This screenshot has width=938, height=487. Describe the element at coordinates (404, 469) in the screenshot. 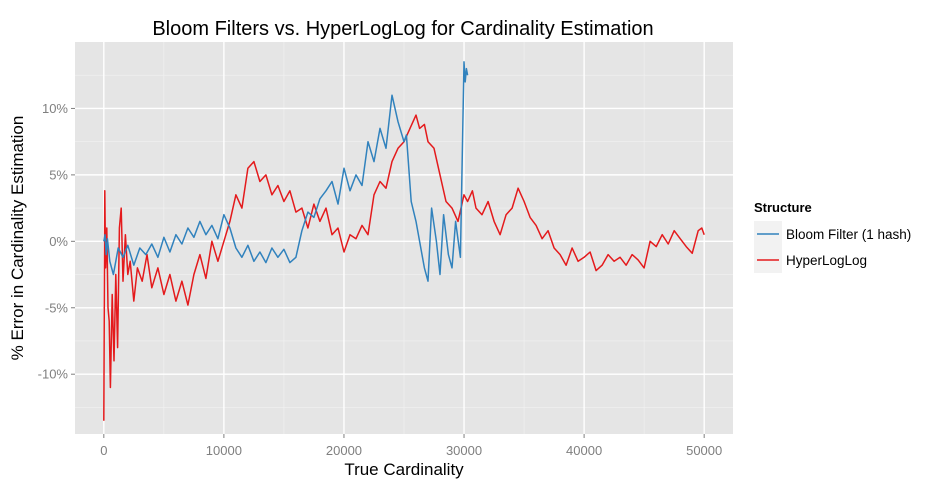

I see `x-axis-label: True Cardinality` at that location.